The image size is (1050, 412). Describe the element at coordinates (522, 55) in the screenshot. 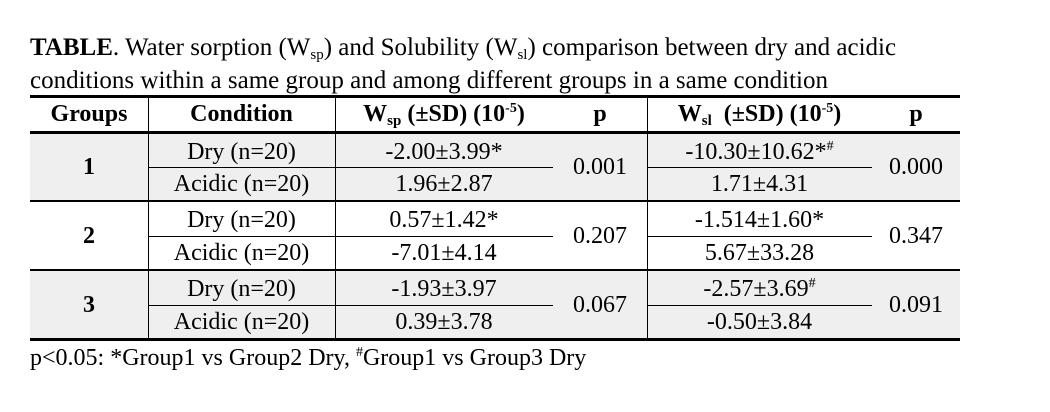

I see `caption-subscript: sl` at that location.